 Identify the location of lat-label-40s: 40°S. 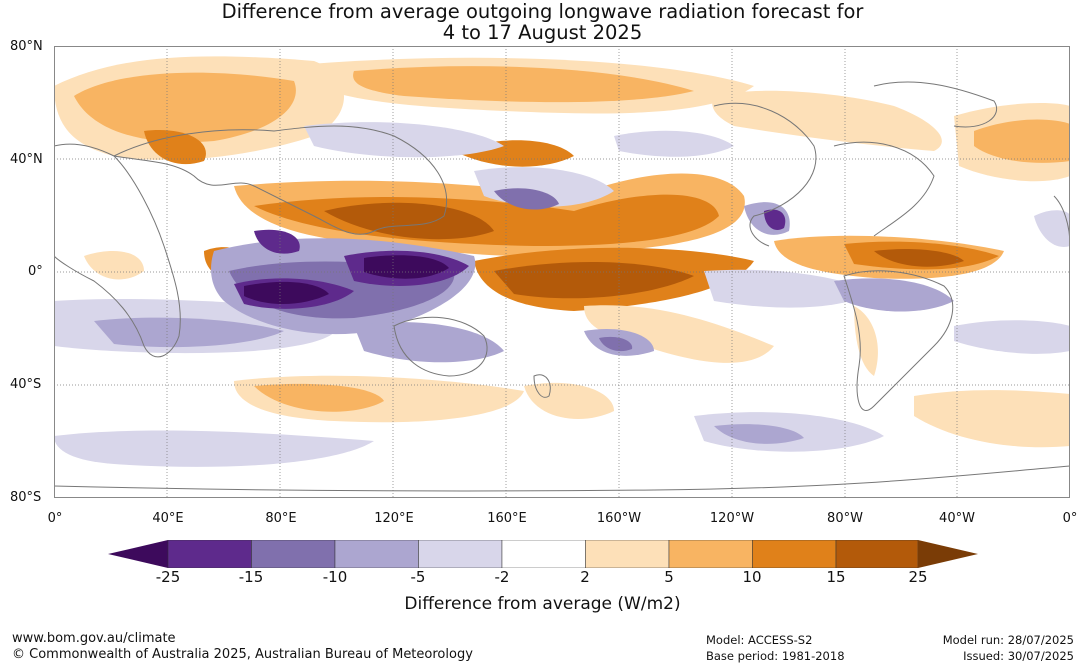
(26, 384).